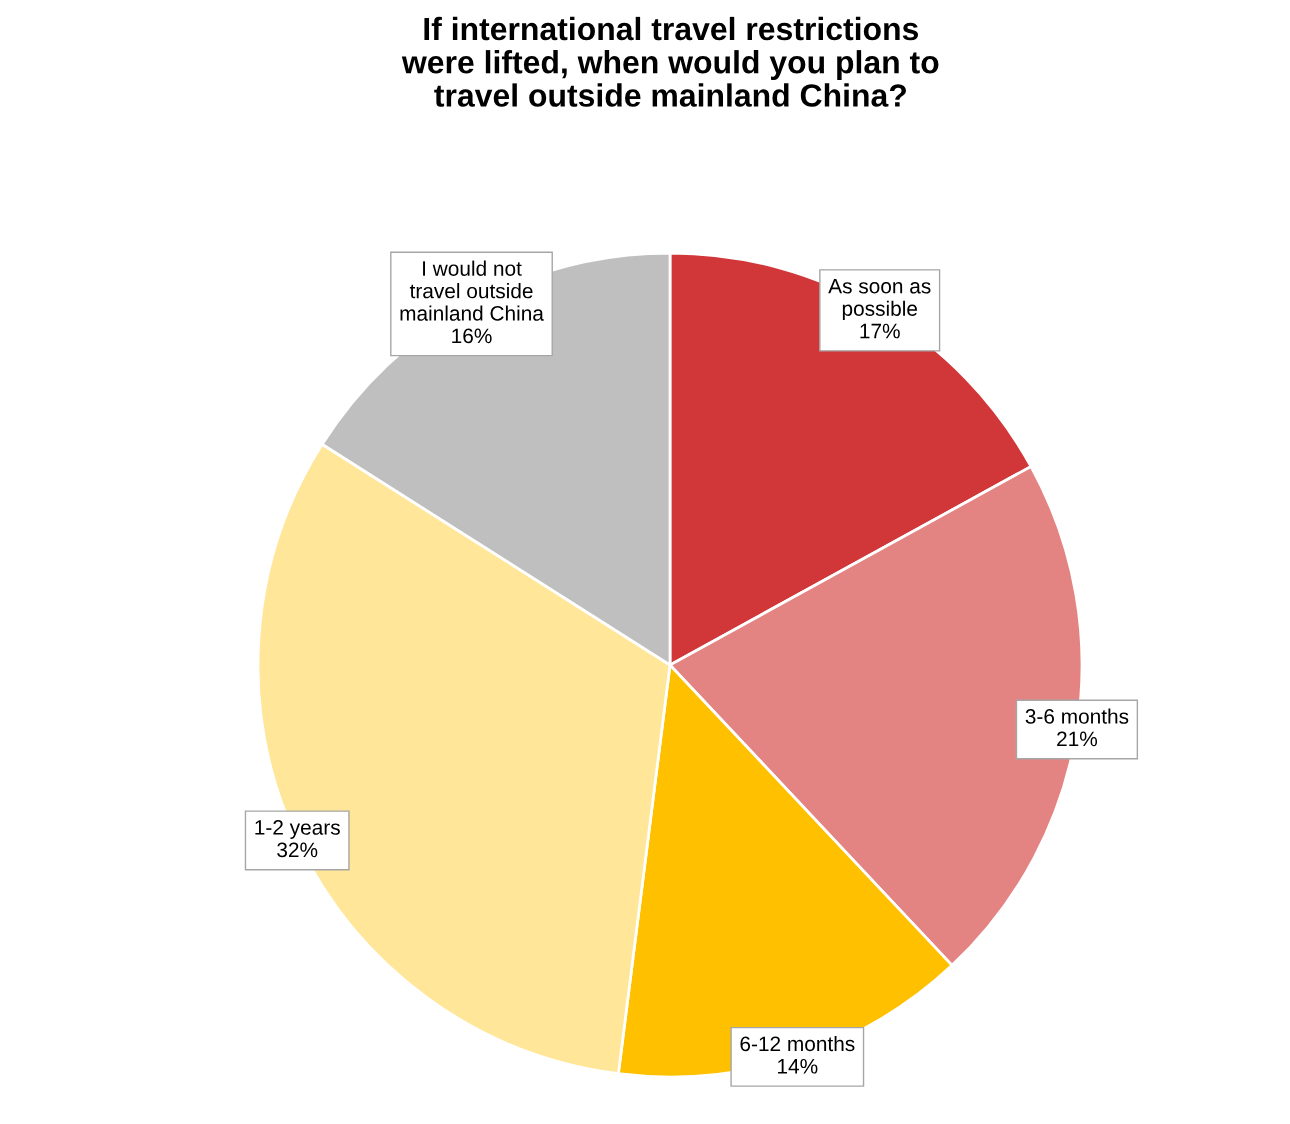 This screenshot has width=1290, height=1124. I want to click on slice-label: I would not travel outside mainland China, so click(472, 290).